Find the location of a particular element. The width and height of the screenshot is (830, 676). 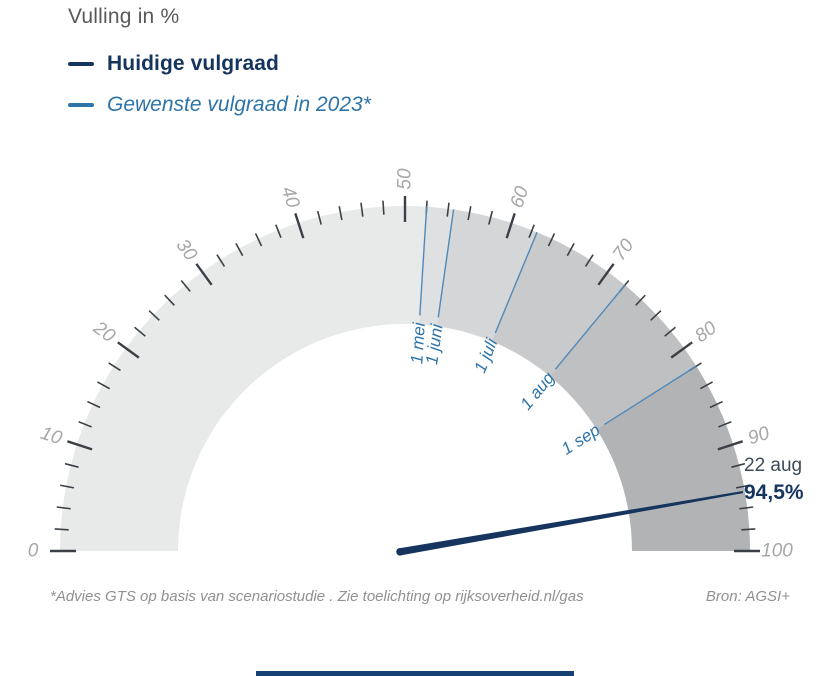

axis-tick-label: 30 is located at coordinates (187, 250).